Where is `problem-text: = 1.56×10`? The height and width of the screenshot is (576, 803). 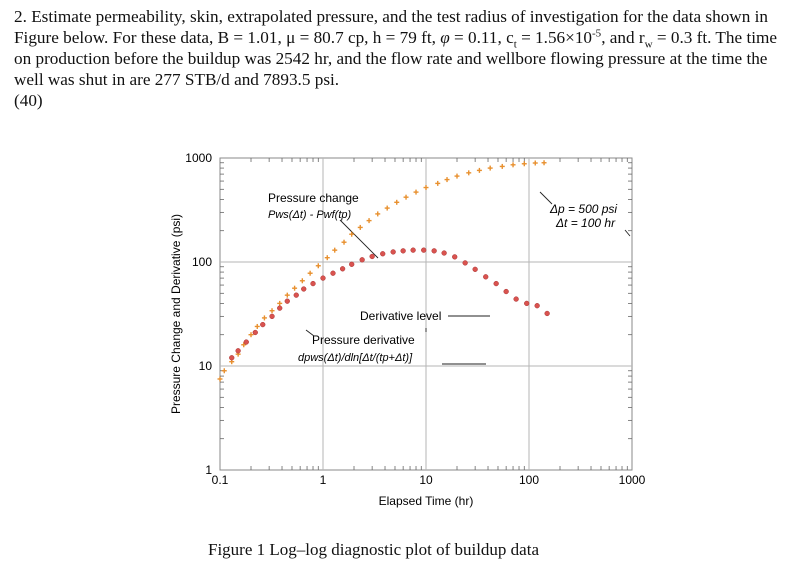
problem-text: = 1.56×10 is located at coordinates (554, 37).